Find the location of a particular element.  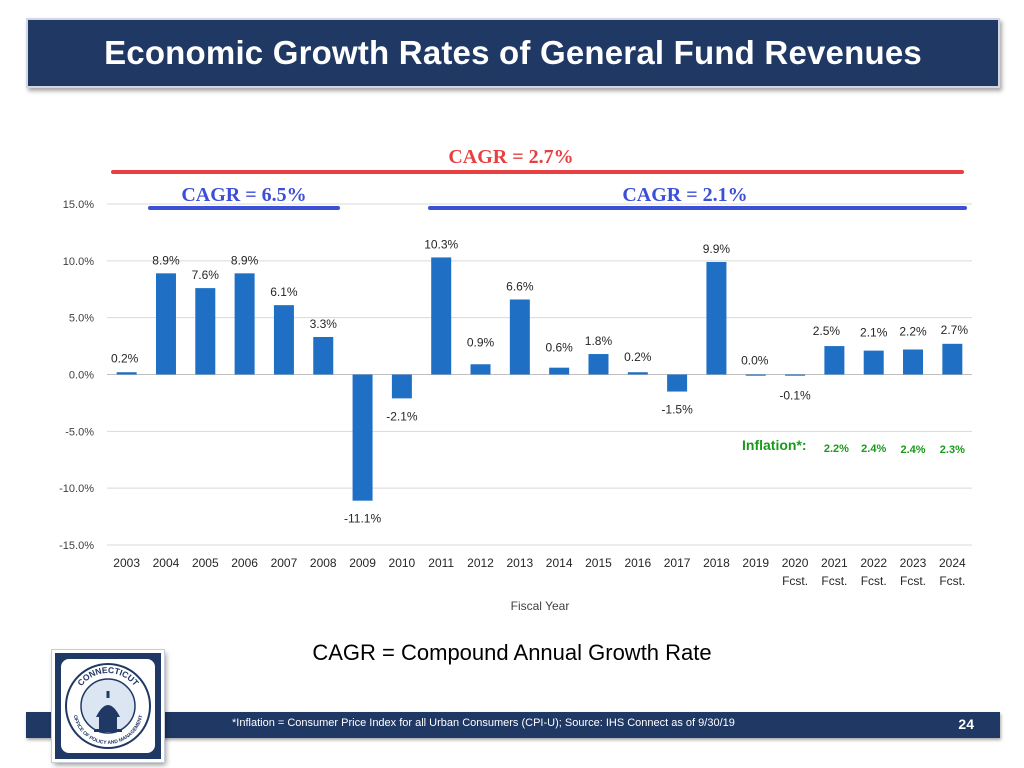

bar-2019 is located at coordinates (755, 375).